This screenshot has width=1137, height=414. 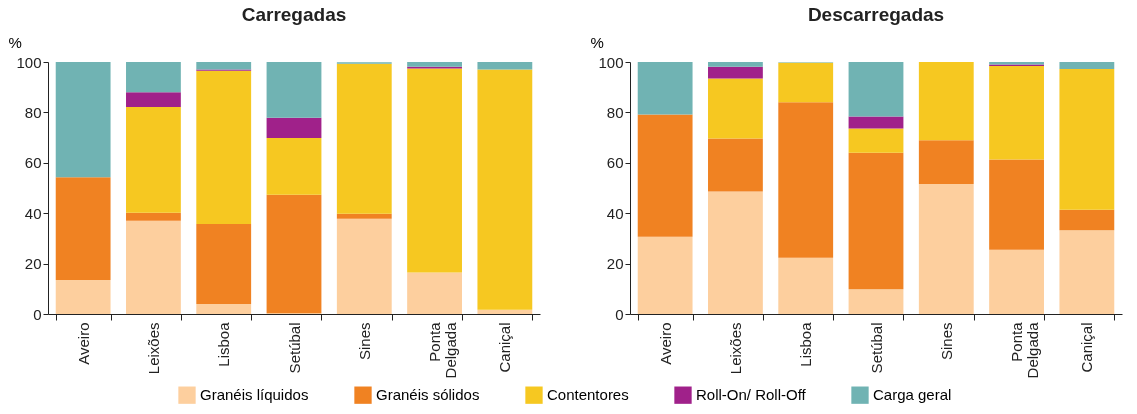 What do you see at coordinates (588, 395) in the screenshot?
I see `legend-label: Contentores` at bounding box center [588, 395].